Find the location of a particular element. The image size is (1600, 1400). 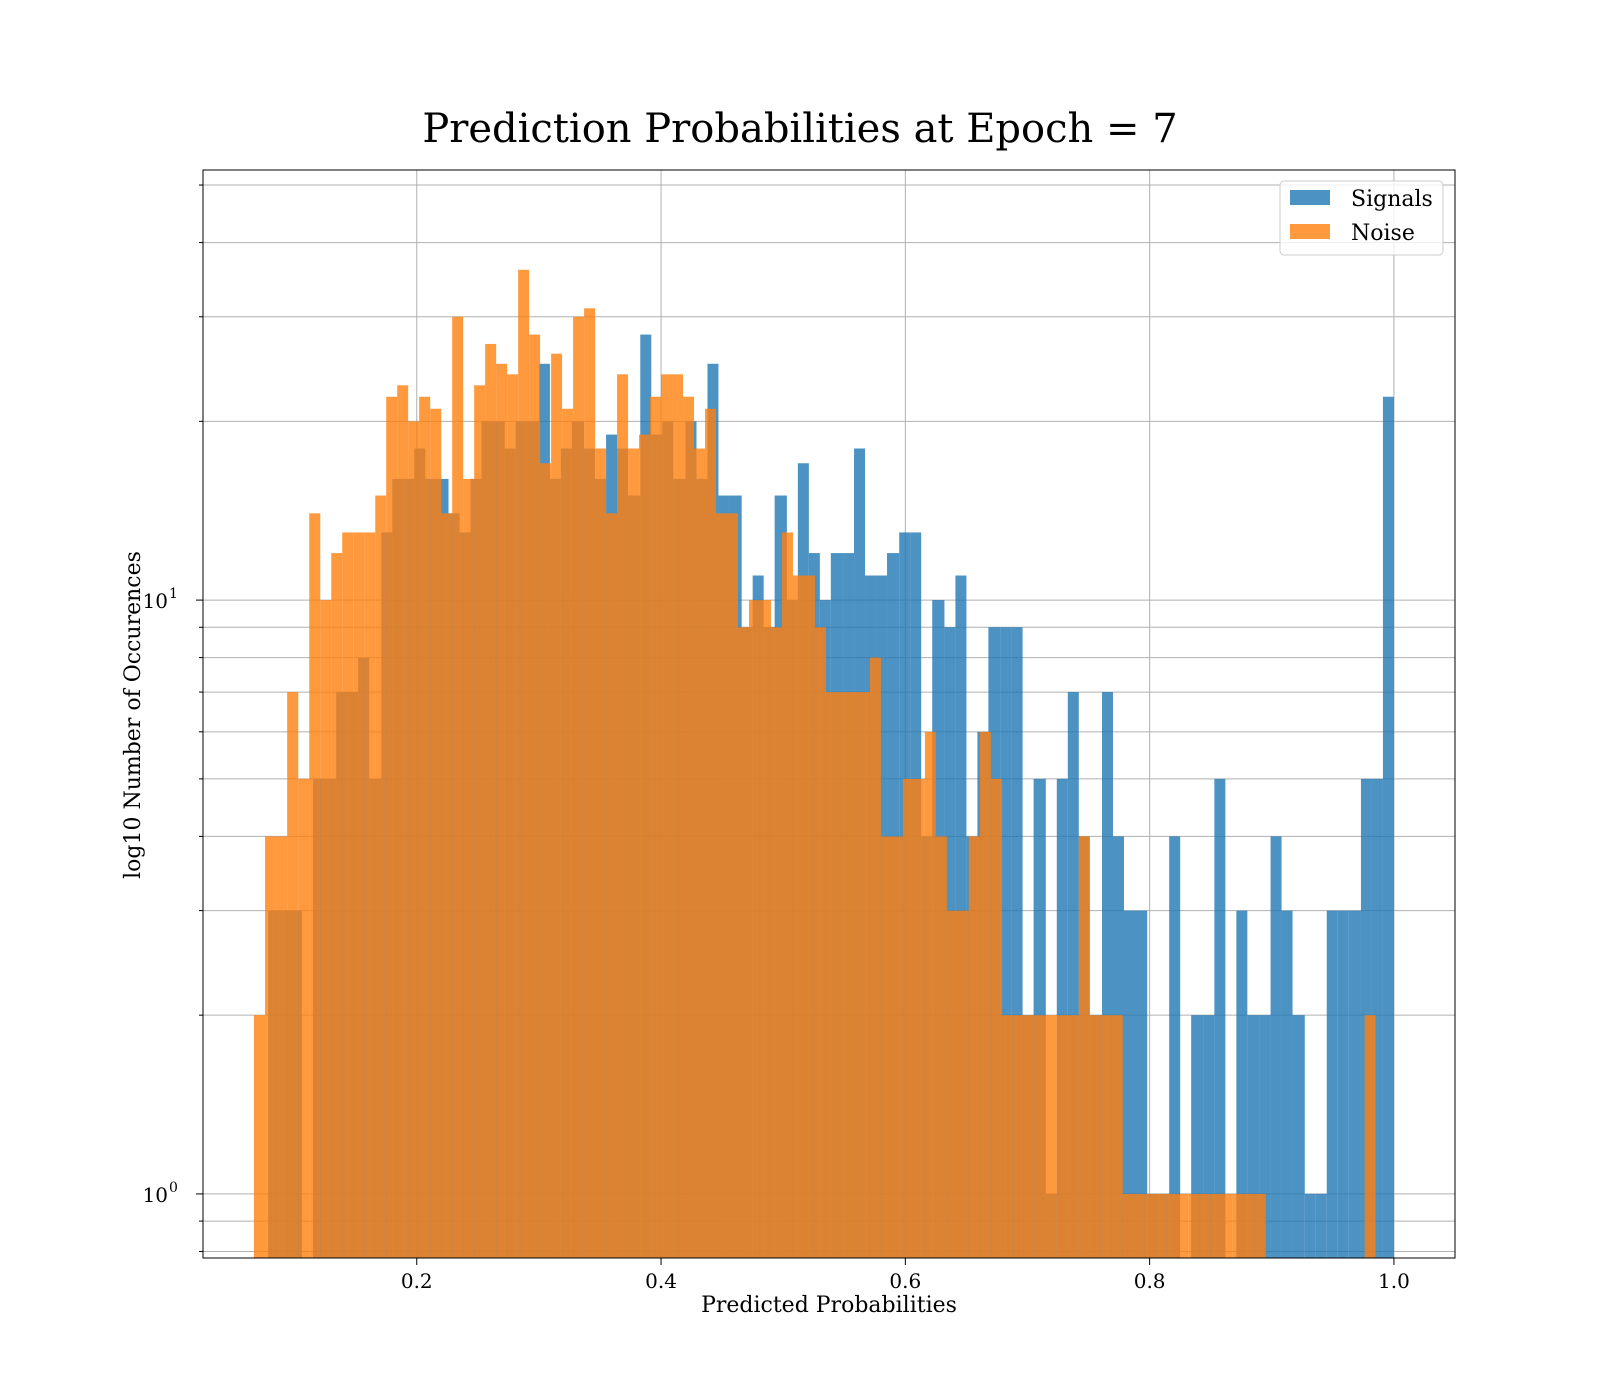

y-tick-exponent: 0 is located at coordinates (173, 1188).